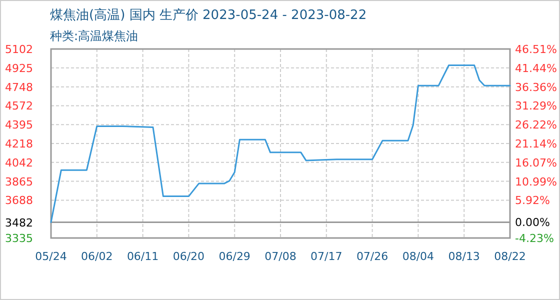  I want to click on y2-tick-label: 31.29%, so click(536, 106).